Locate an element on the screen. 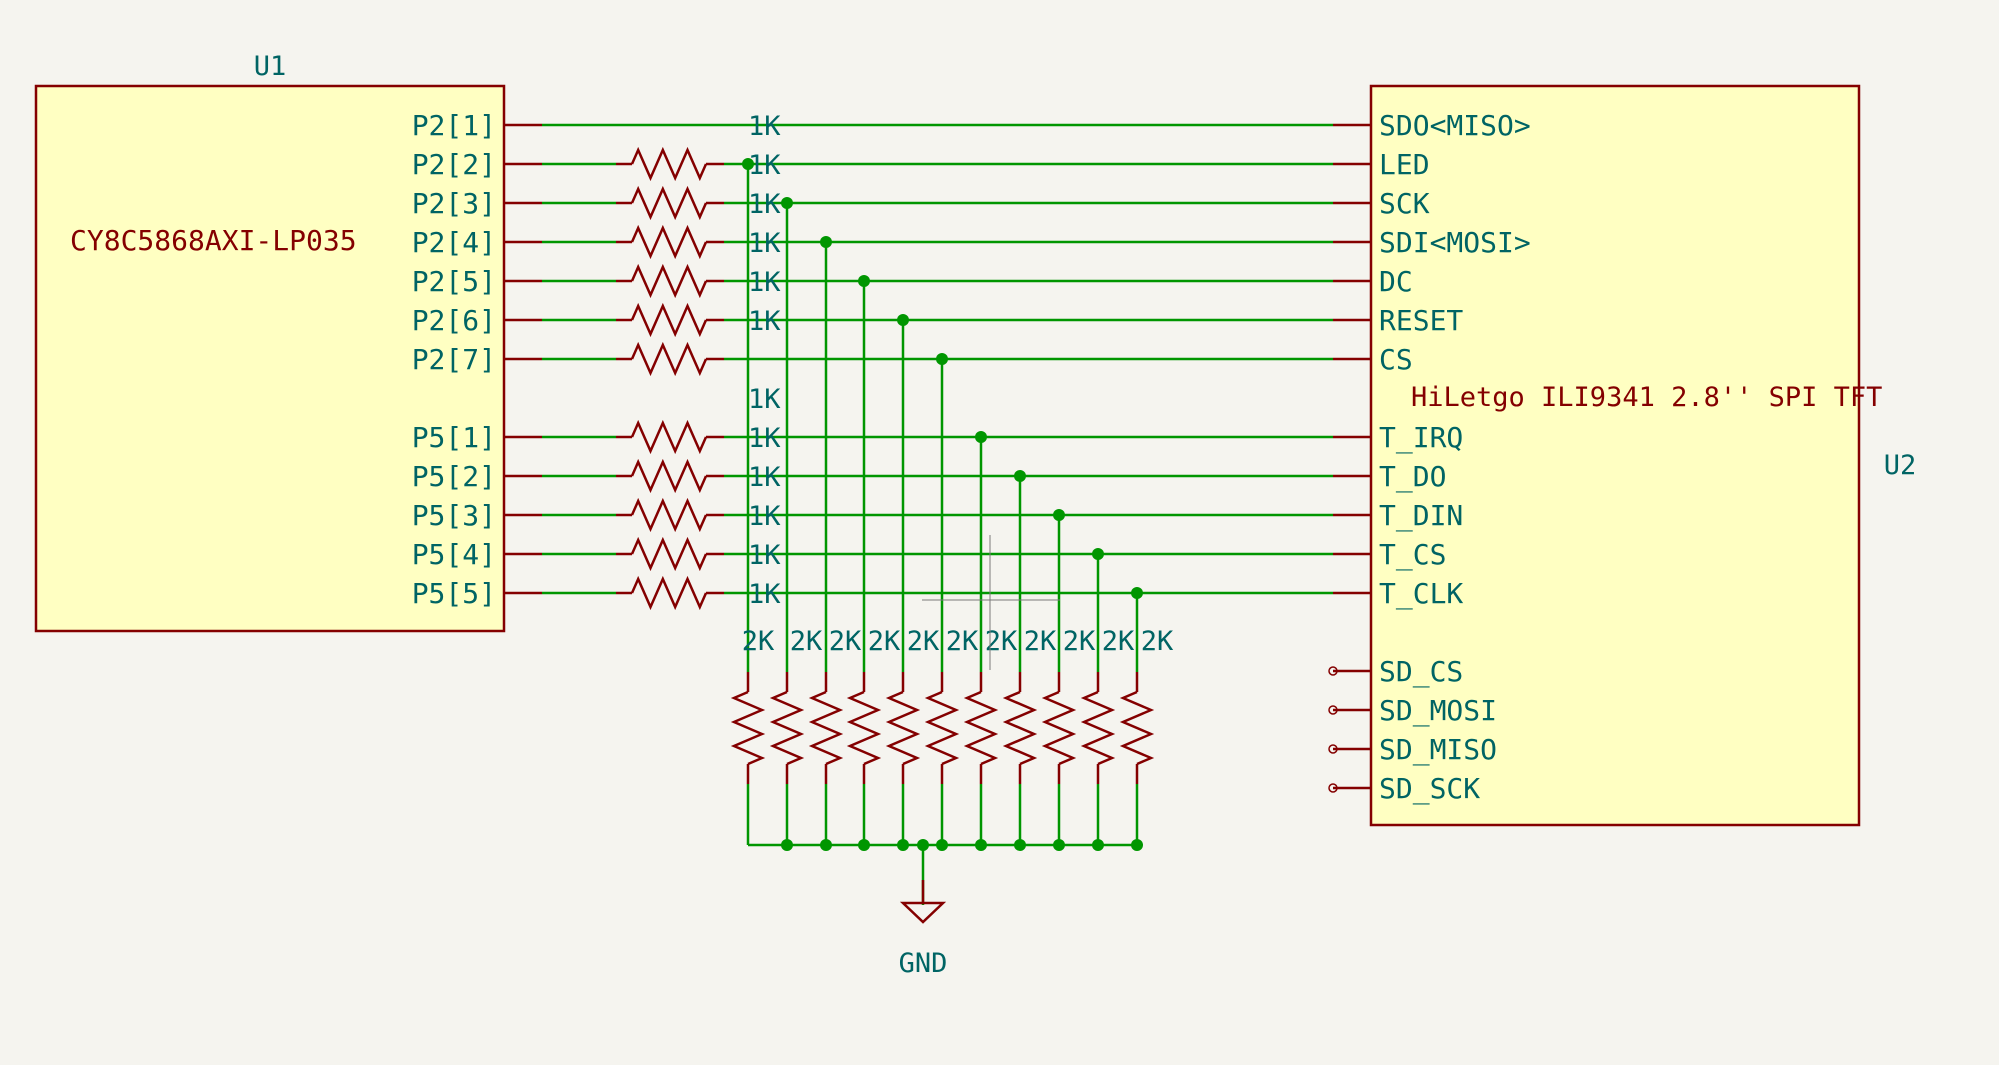  u2-pin-label: SD_MOSI is located at coordinates (1438, 711).